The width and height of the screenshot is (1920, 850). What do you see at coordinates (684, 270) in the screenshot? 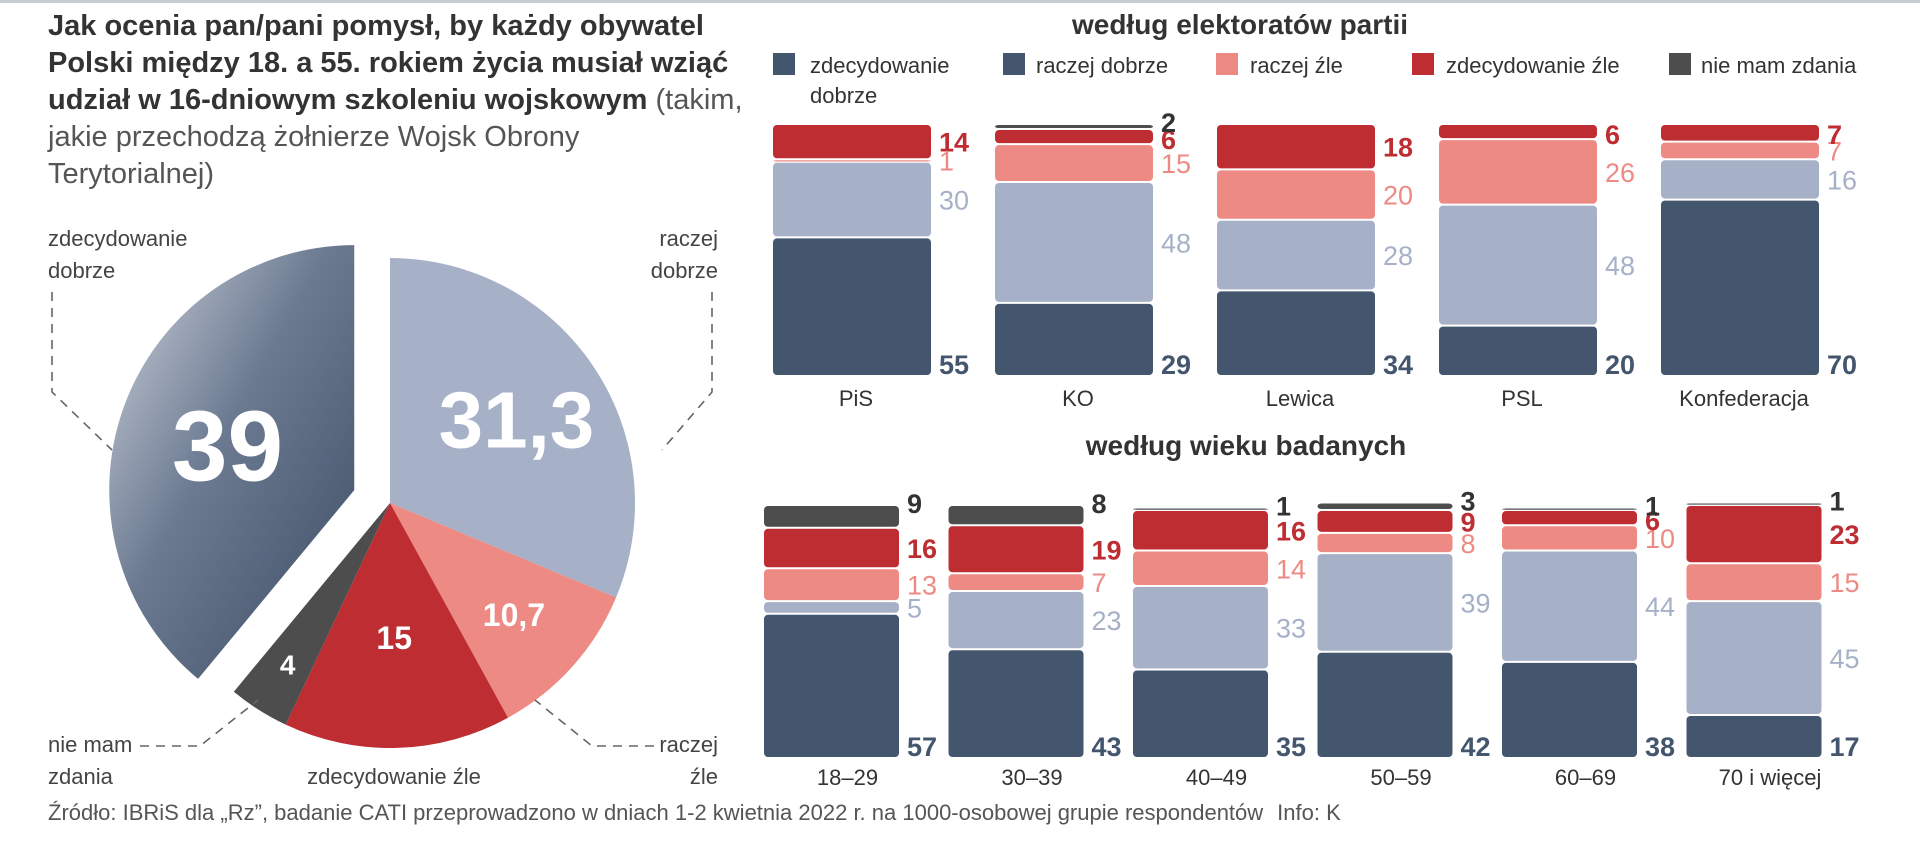
I see `pie-label-raczej-dobrze-2: dobrze` at bounding box center [684, 270].